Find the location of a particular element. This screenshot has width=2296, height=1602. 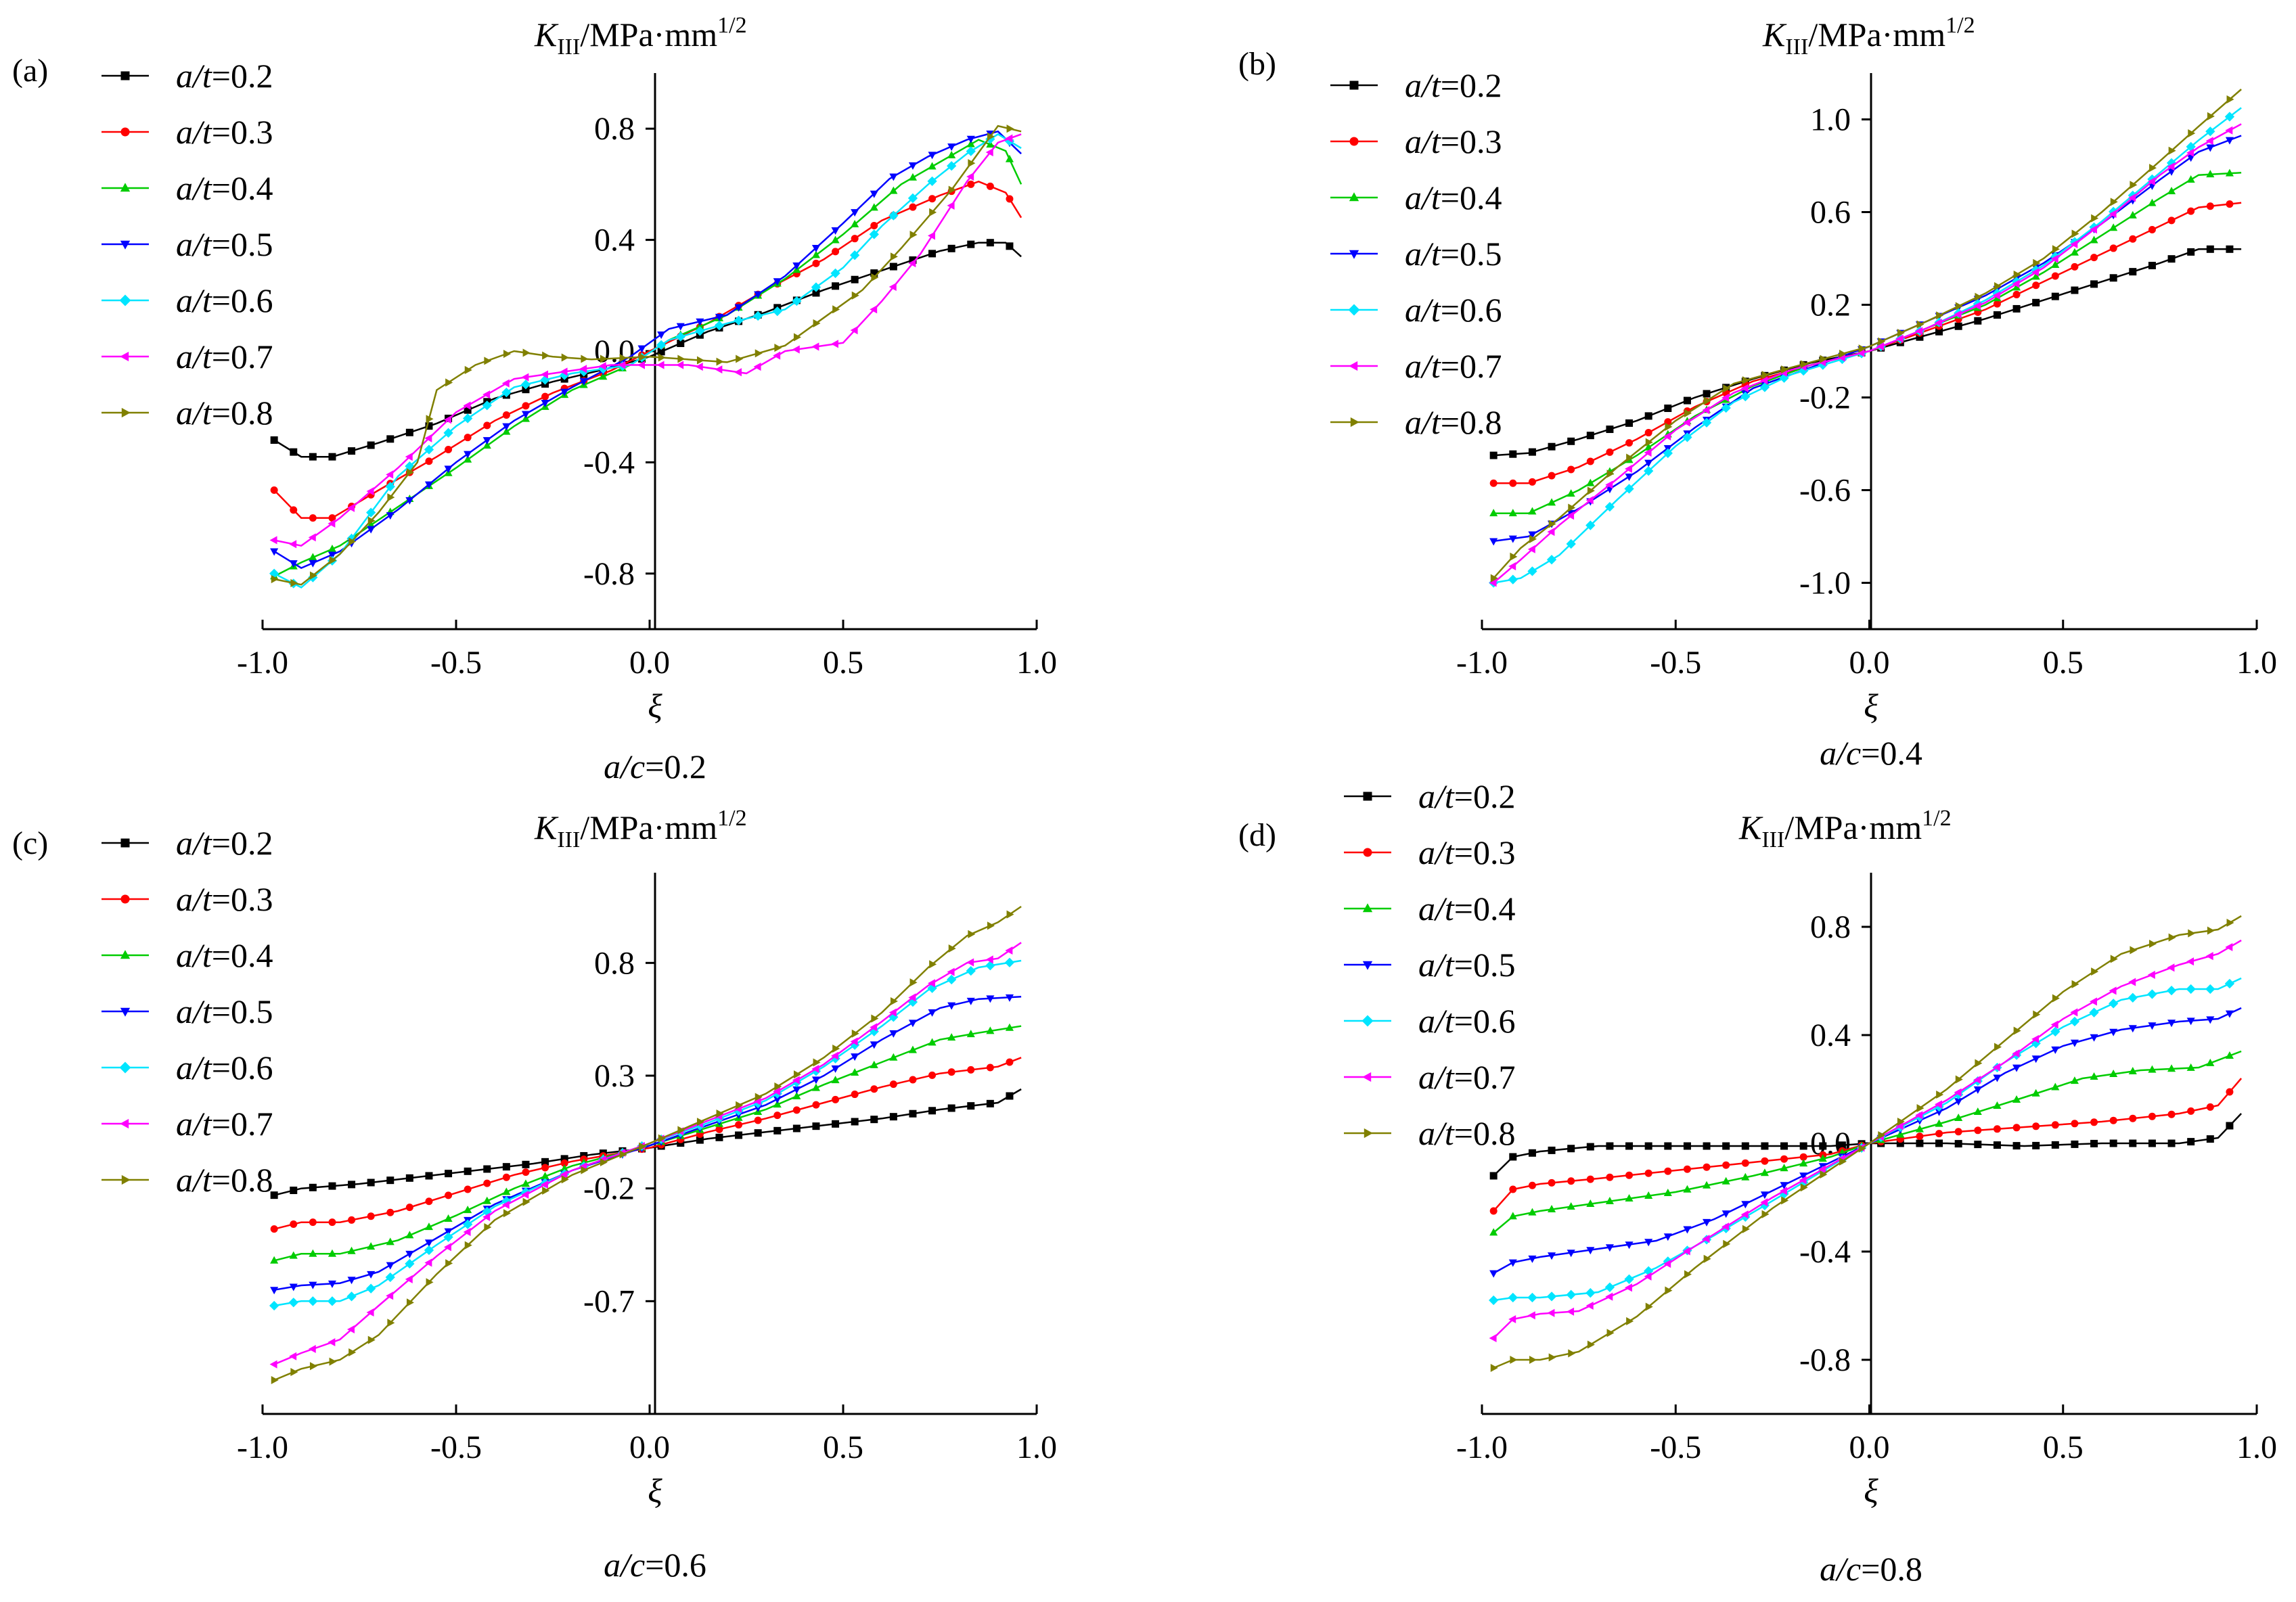

caption-value: =0.4 is located at coordinates (1891, 753).